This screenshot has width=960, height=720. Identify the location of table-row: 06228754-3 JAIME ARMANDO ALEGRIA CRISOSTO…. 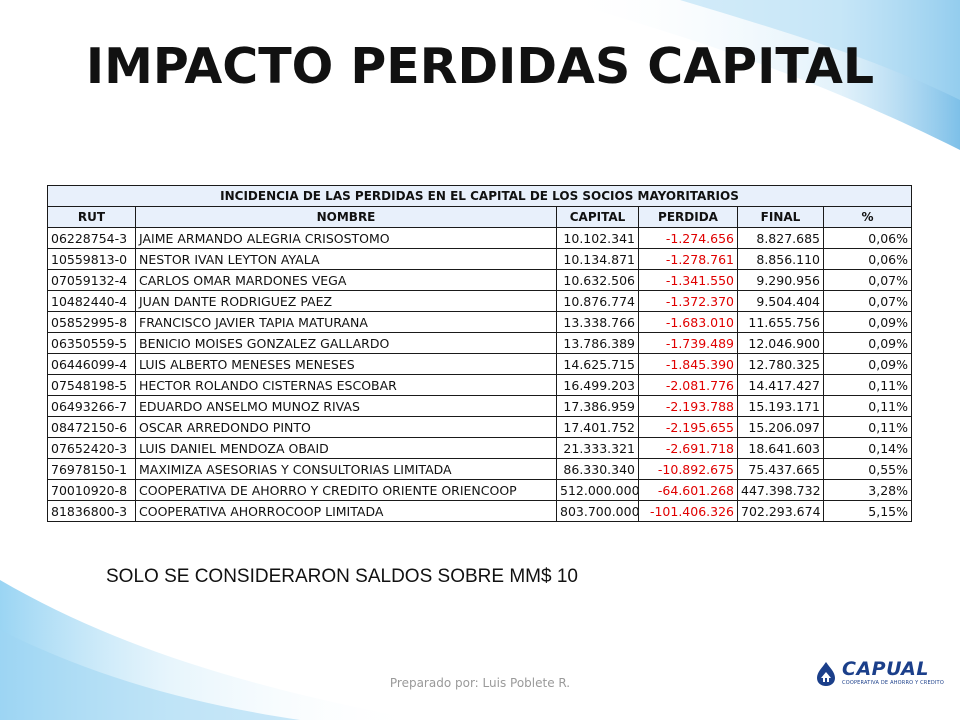
(479, 238).